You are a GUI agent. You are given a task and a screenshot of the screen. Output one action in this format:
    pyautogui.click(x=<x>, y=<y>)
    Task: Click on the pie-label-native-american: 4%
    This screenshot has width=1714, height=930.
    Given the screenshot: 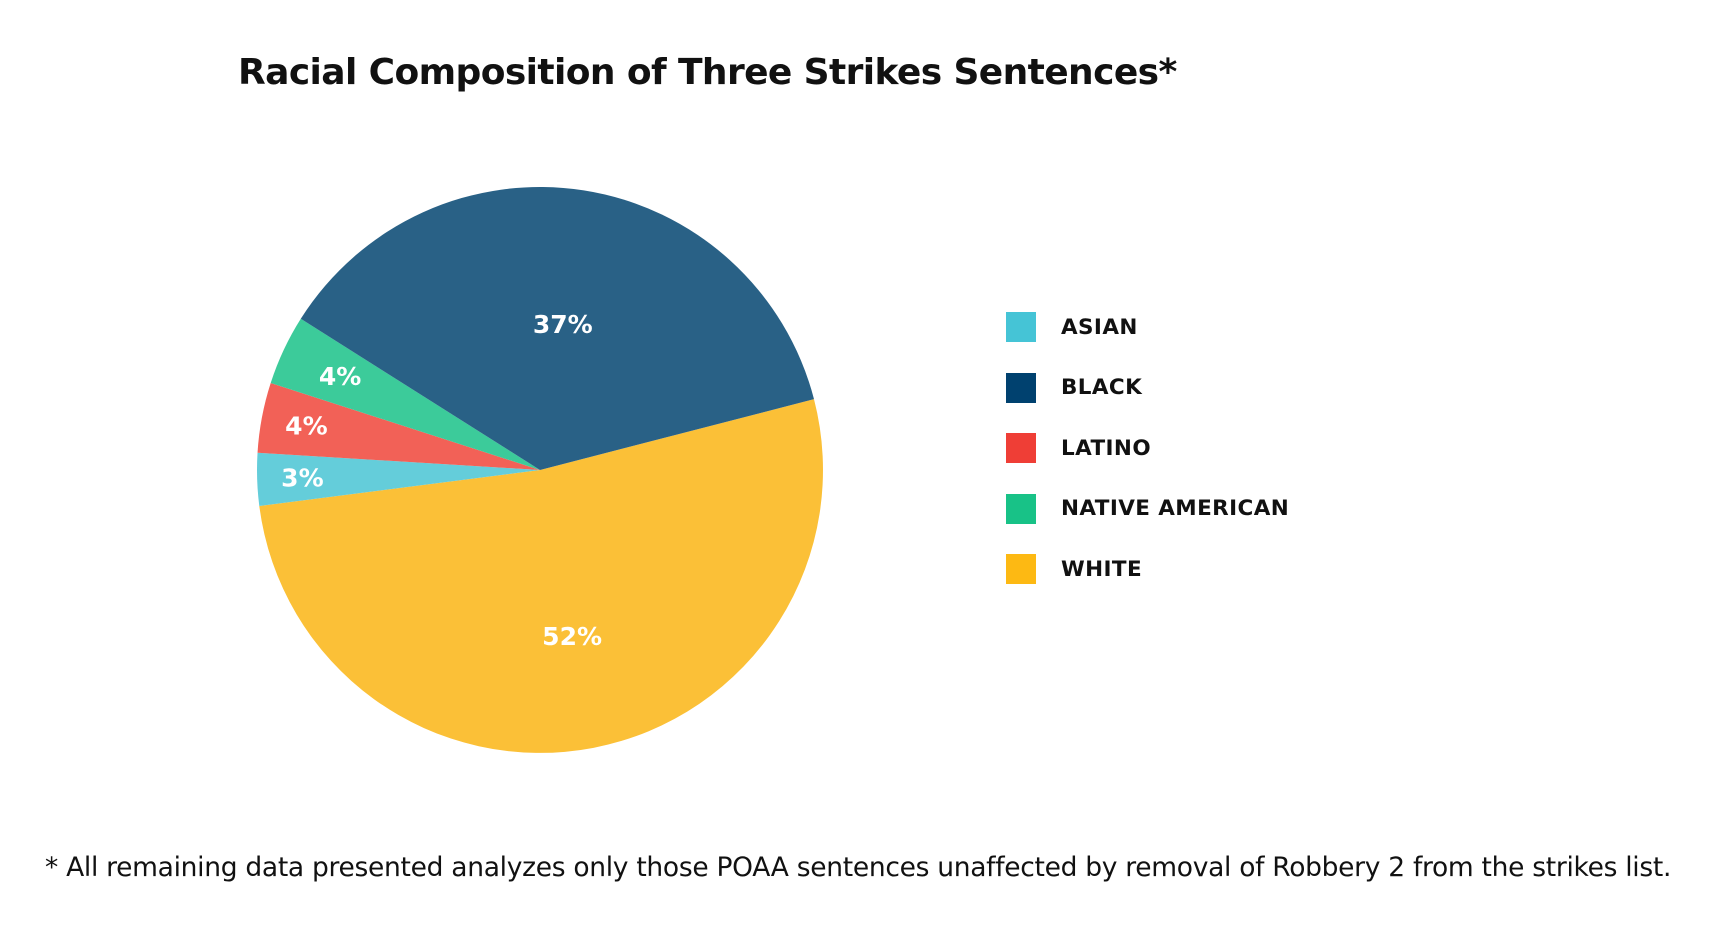 What is the action you would take?
    pyautogui.click(x=340, y=376)
    